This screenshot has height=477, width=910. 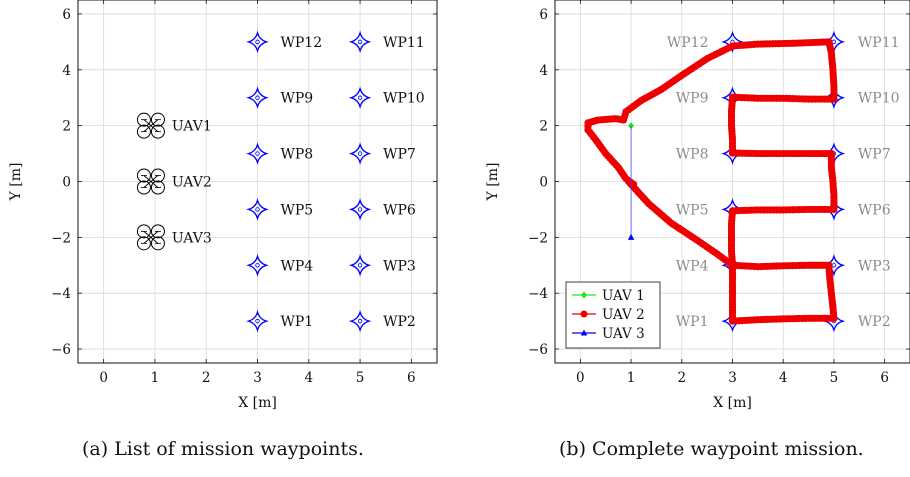 What do you see at coordinates (192, 238) in the screenshot?
I see `uav-label: UAV3` at bounding box center [192, 238].